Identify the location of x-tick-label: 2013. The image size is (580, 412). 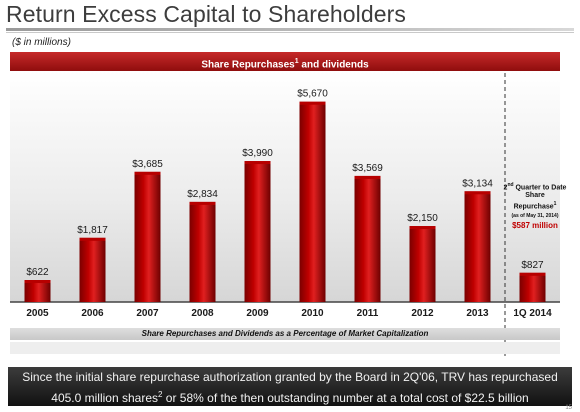
(477, 313).